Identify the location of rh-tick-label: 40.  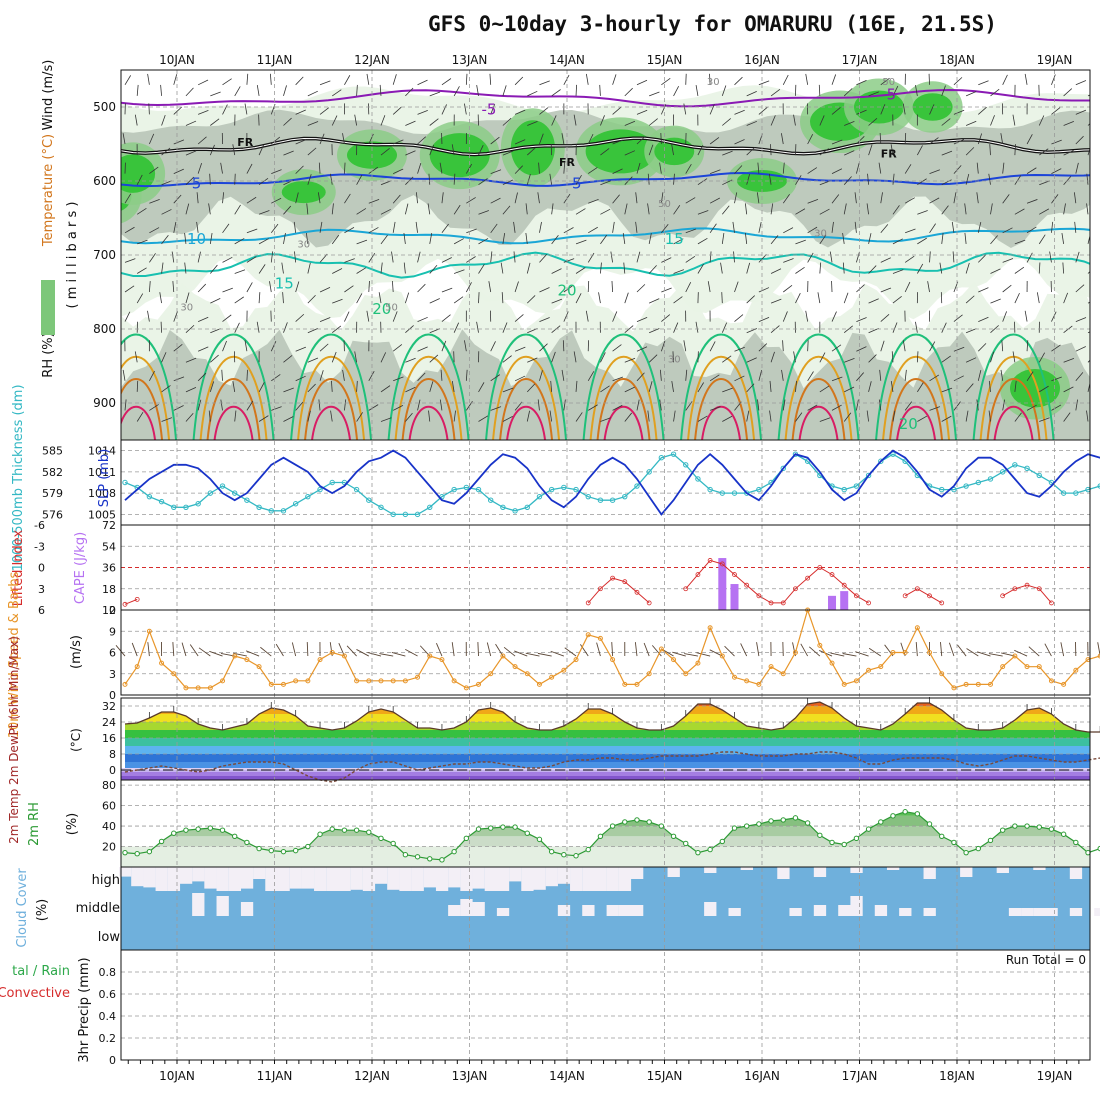
(109, 826).